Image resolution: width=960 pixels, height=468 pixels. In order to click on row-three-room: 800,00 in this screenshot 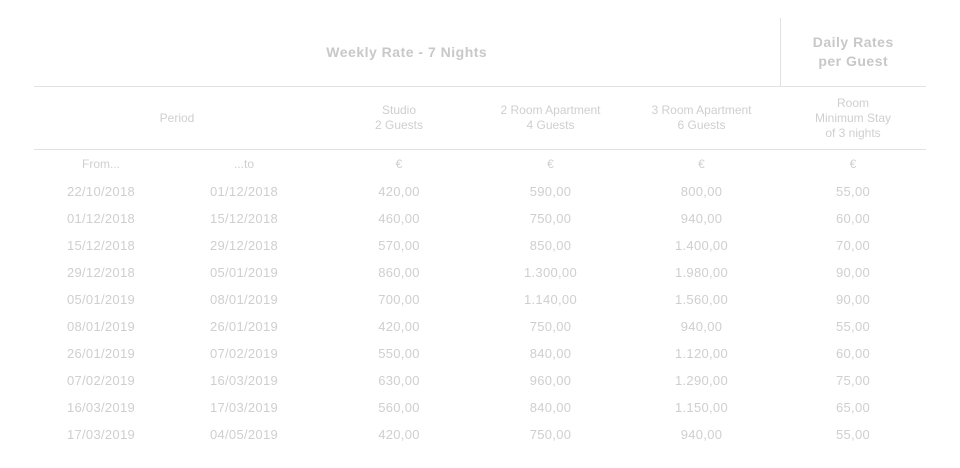, I will do `click(701, 191)`.